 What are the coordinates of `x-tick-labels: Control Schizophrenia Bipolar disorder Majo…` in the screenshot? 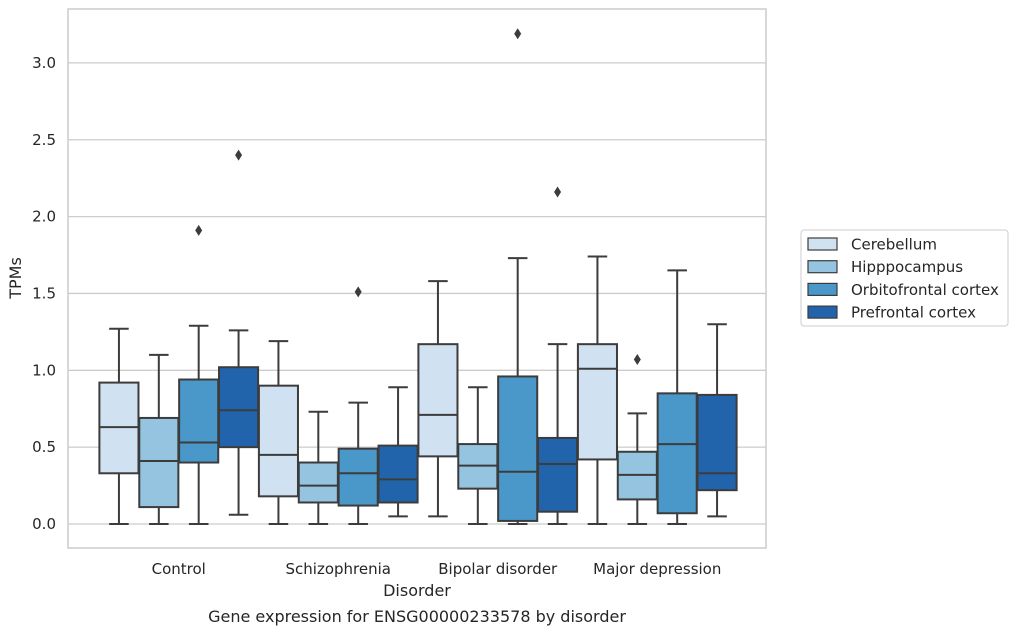 It's located at (437, 569).